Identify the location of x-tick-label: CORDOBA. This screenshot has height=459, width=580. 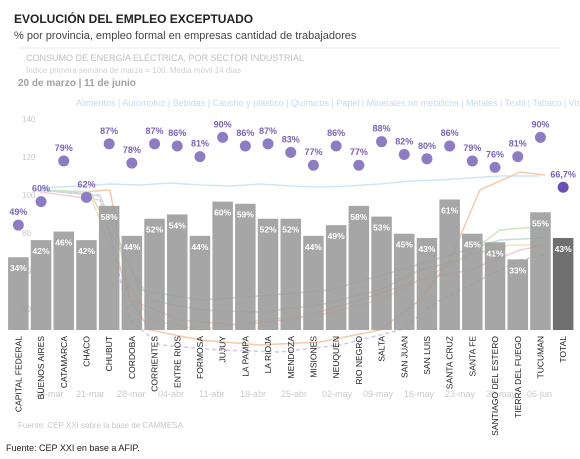
(132, 357).